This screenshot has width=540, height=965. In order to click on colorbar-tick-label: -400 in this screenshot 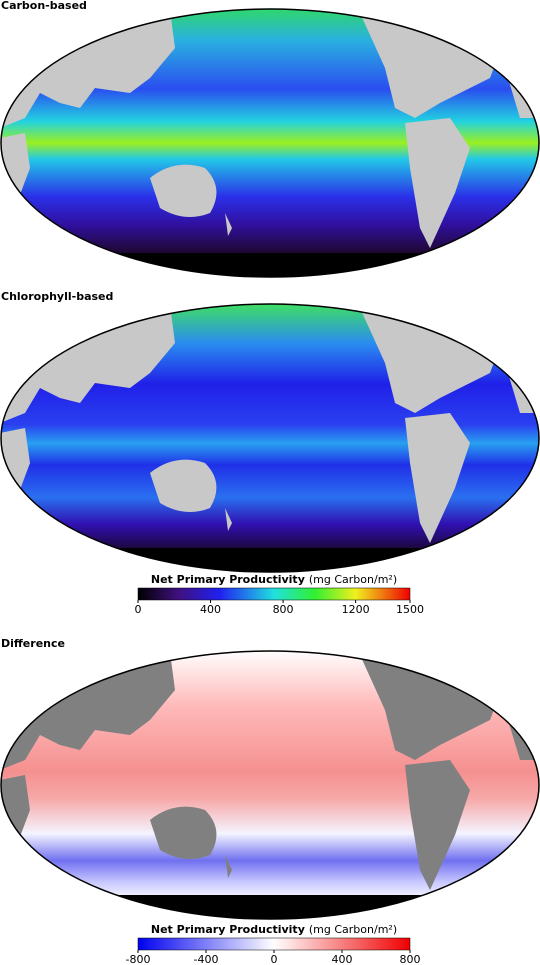, I will do `click(206, 959)`.